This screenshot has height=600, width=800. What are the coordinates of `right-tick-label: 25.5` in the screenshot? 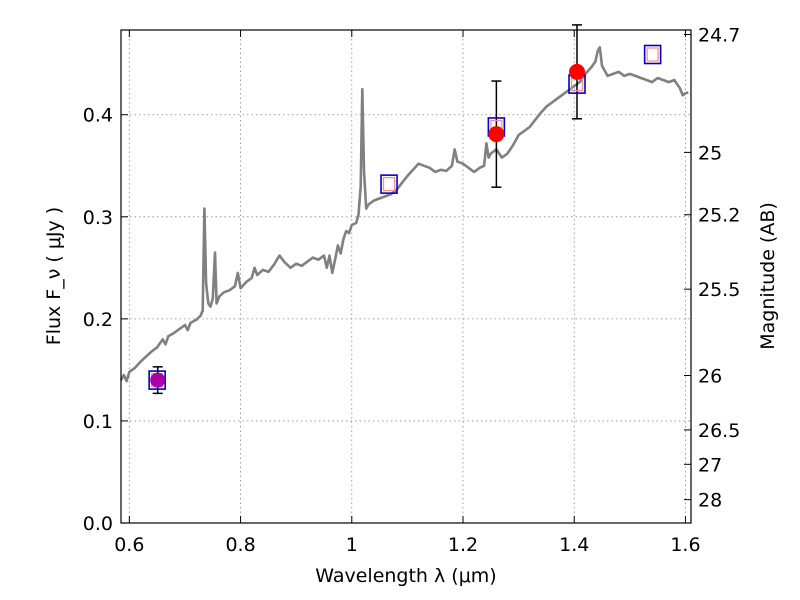 It's located at (719, 290).